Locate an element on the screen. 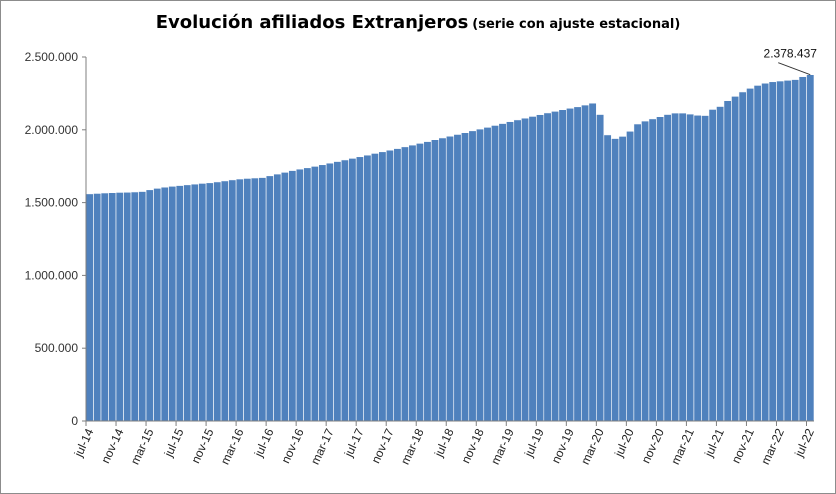 The width and height of the screenshot is (836, 494). x-tick-label: mar-20 is located at coordinates (592, 446).